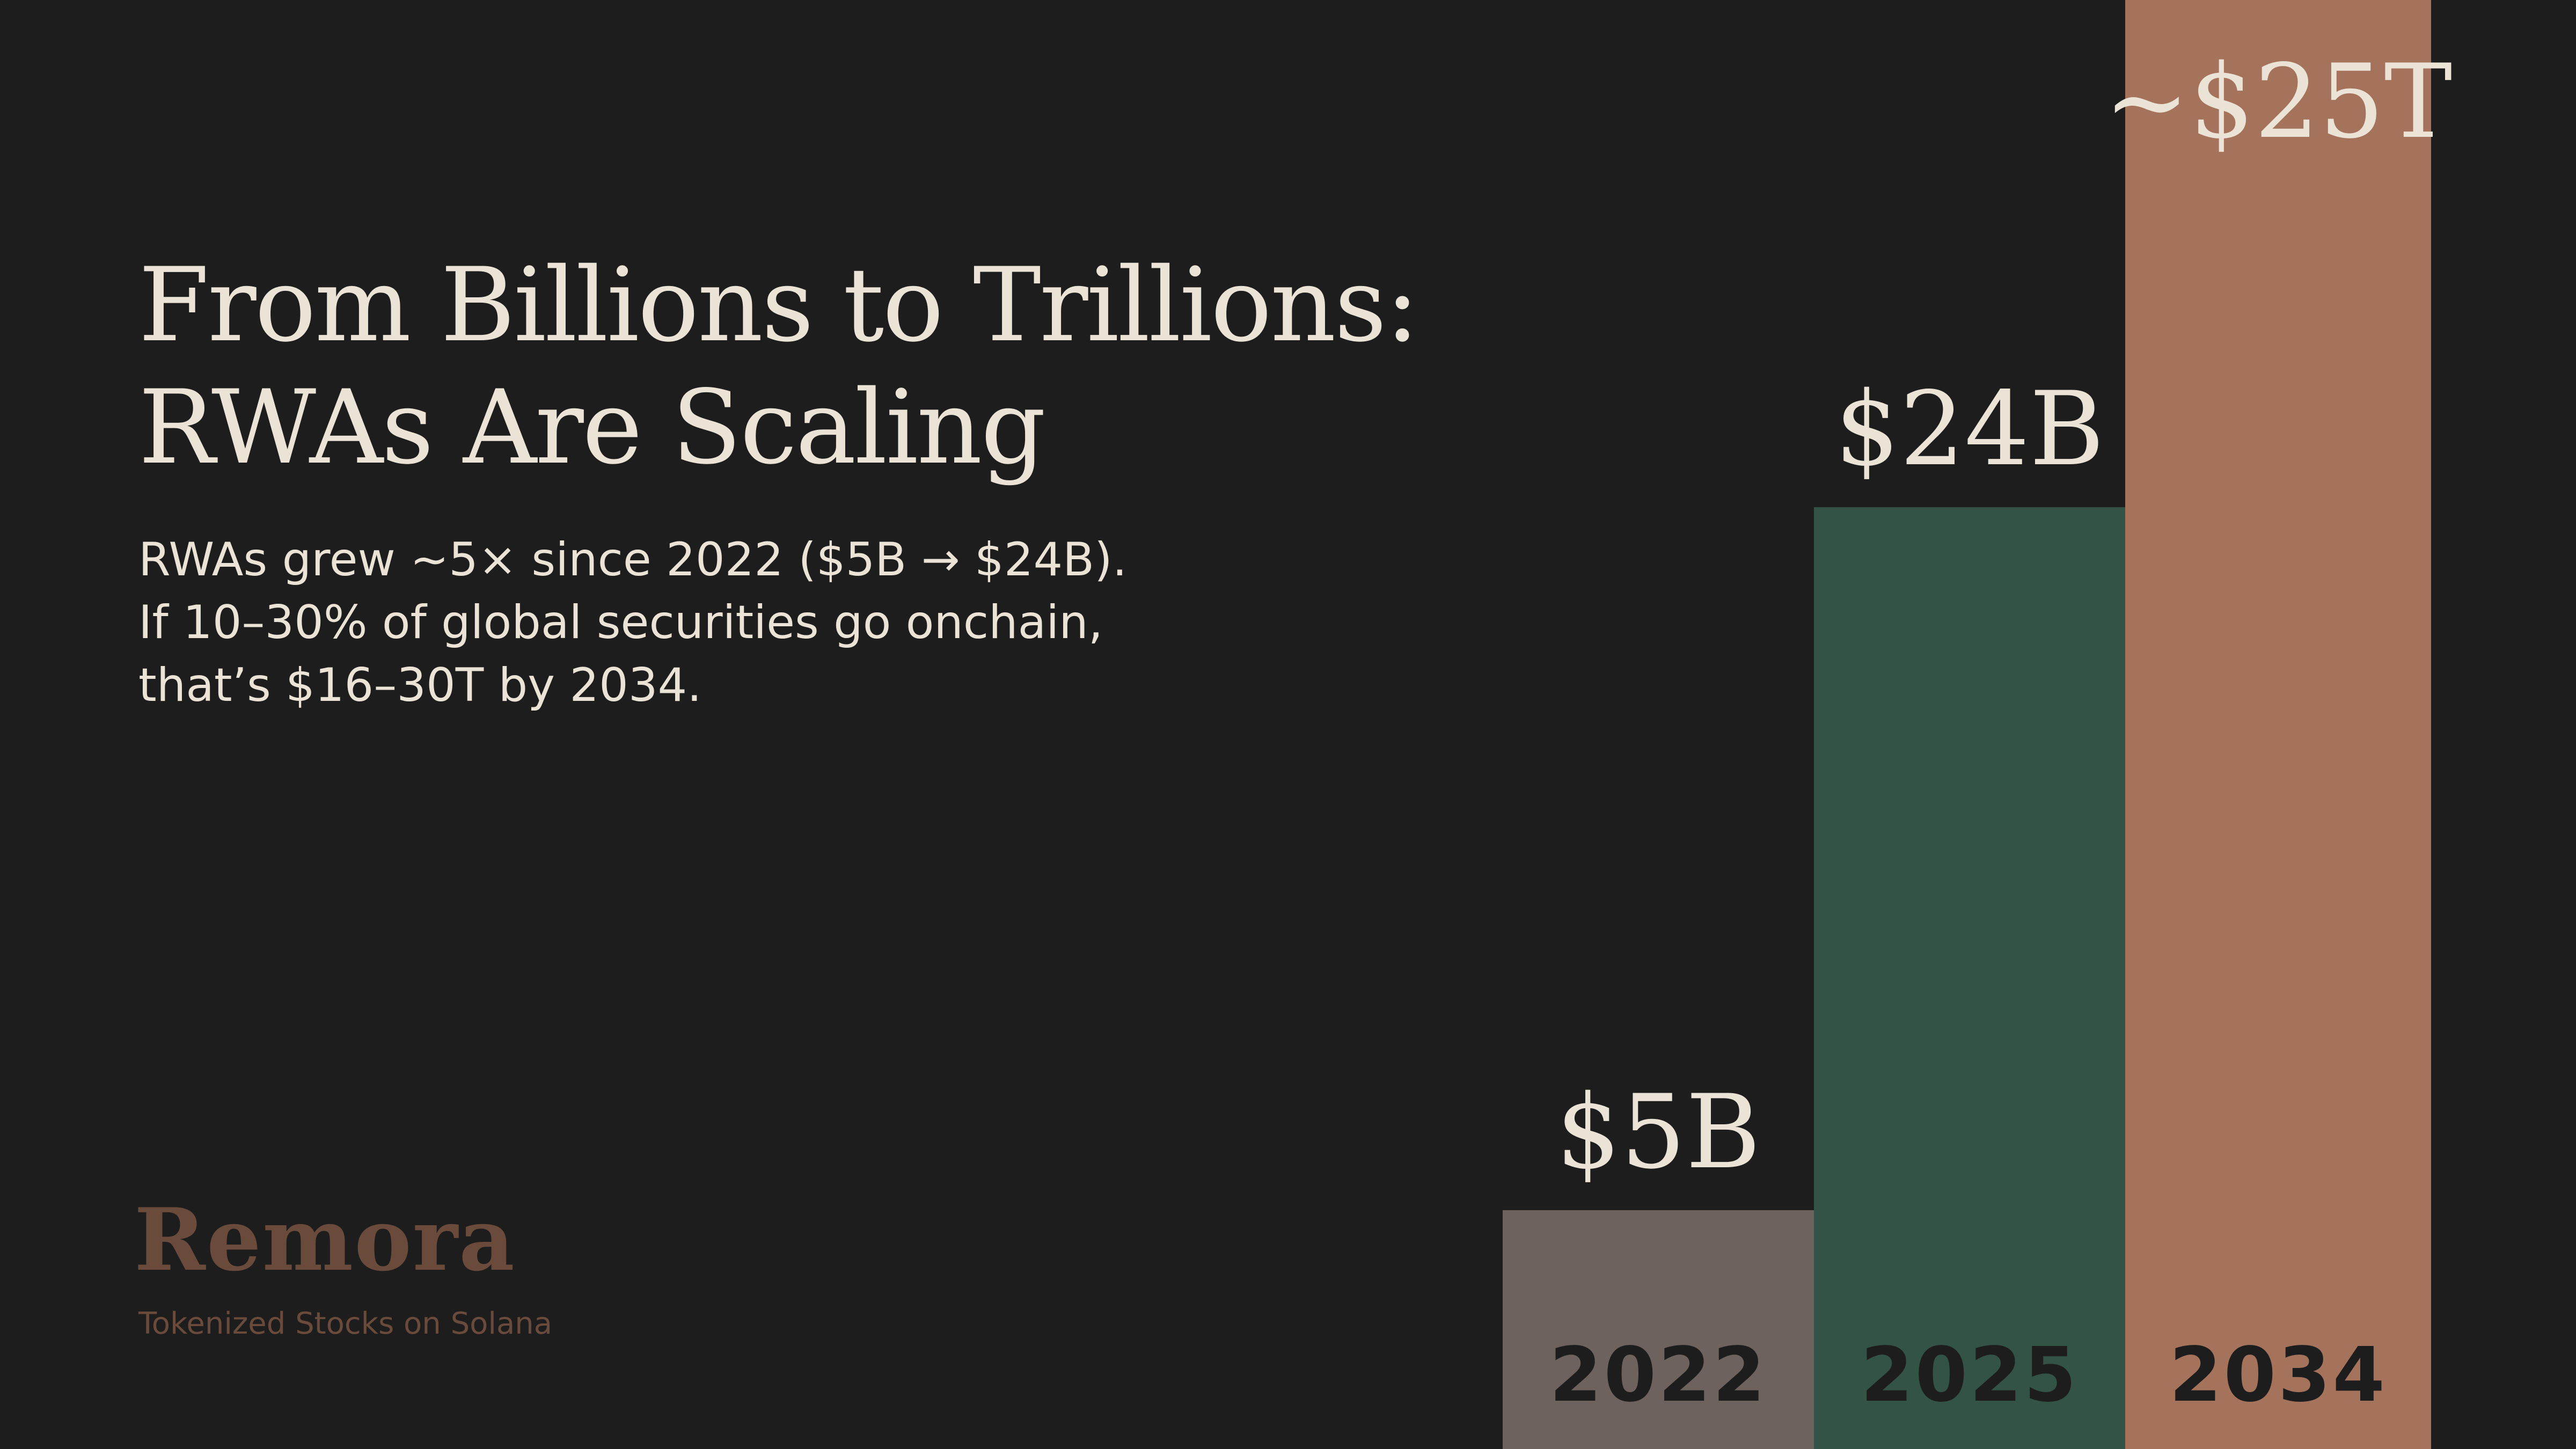 The image size is (2576, 1449). I want to click on value-label-2022: $5B, so click(1658, 1132).